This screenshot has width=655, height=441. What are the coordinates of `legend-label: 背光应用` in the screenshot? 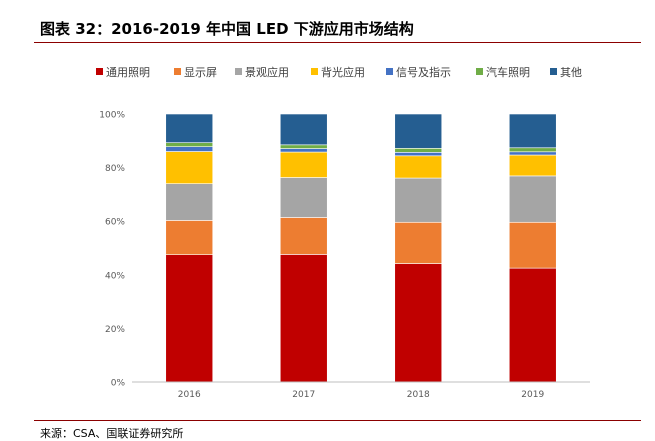 It's located at (343, 72).